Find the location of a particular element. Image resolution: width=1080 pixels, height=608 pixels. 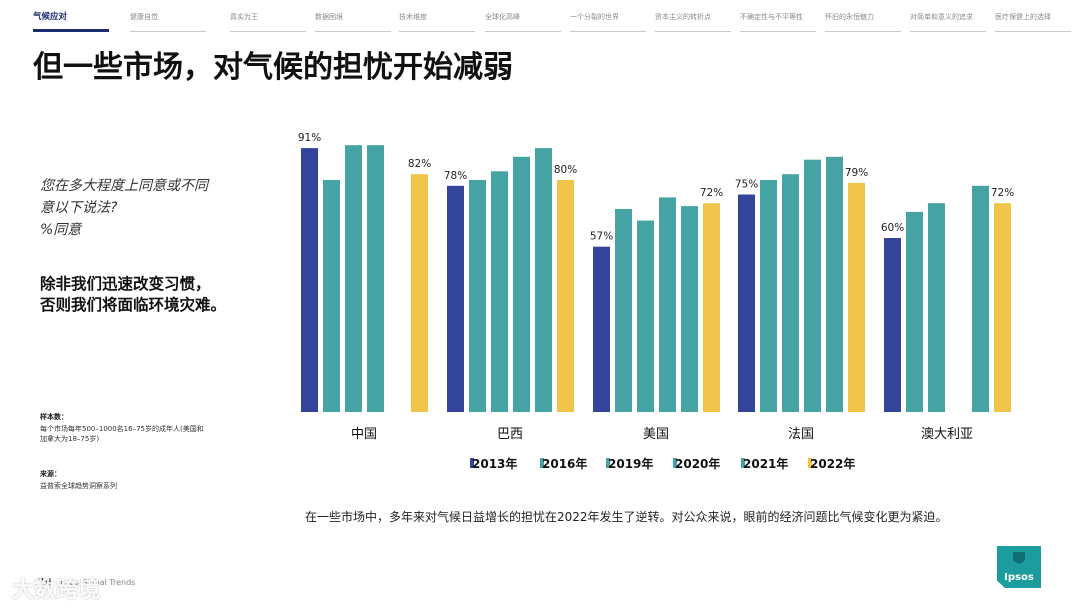

nav-tab-divided-world: 一个分裂的世界 is located at coordinates (608, 20).